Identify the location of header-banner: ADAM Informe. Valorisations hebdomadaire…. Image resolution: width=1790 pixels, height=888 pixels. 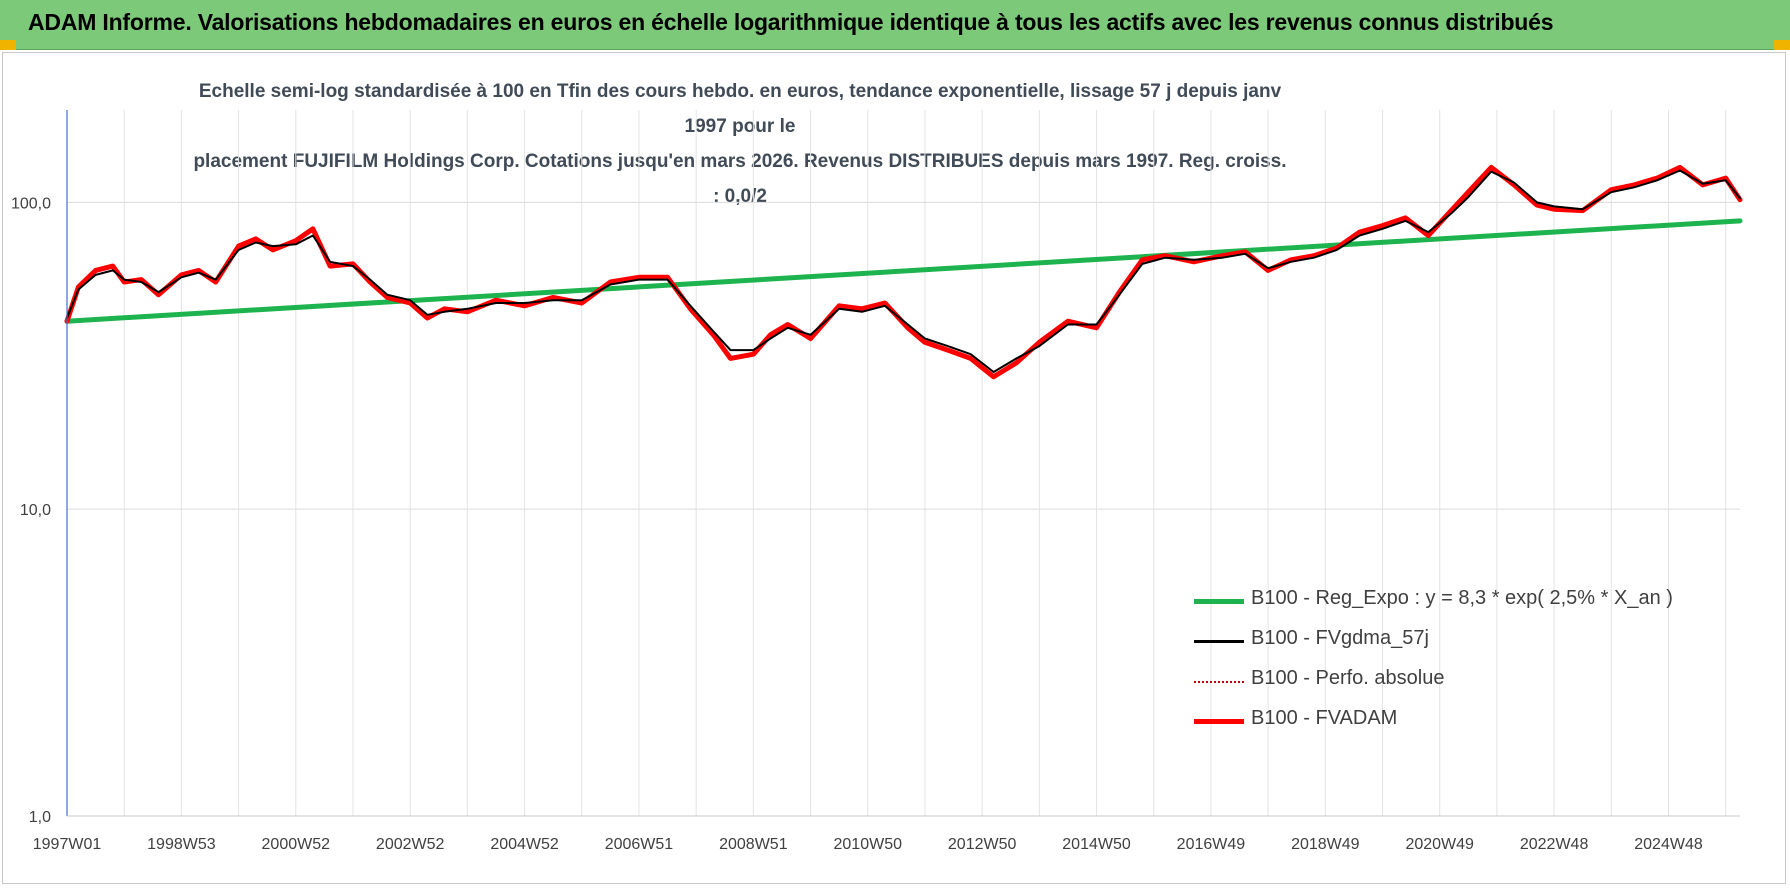
(895, 25).